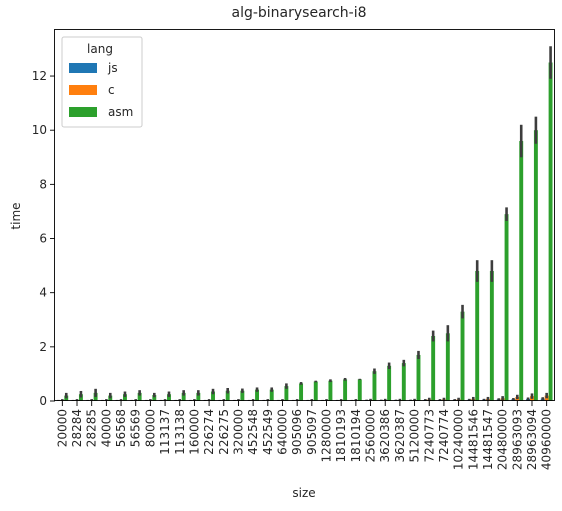  What do you see at coordinates (136, 428) in the screenshot?
I see `x-tick-label: 56569` at bounding box center [136, 428].